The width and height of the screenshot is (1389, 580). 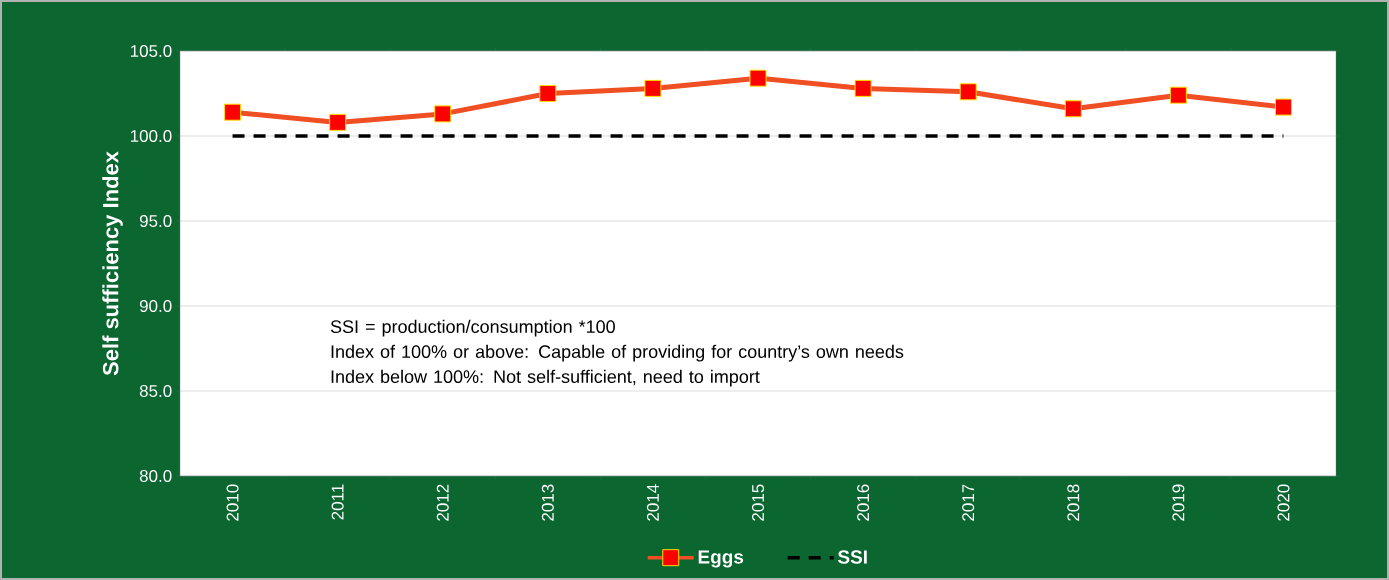 I want to click on x-tick-label: 2011, so click(x=337, y=502).